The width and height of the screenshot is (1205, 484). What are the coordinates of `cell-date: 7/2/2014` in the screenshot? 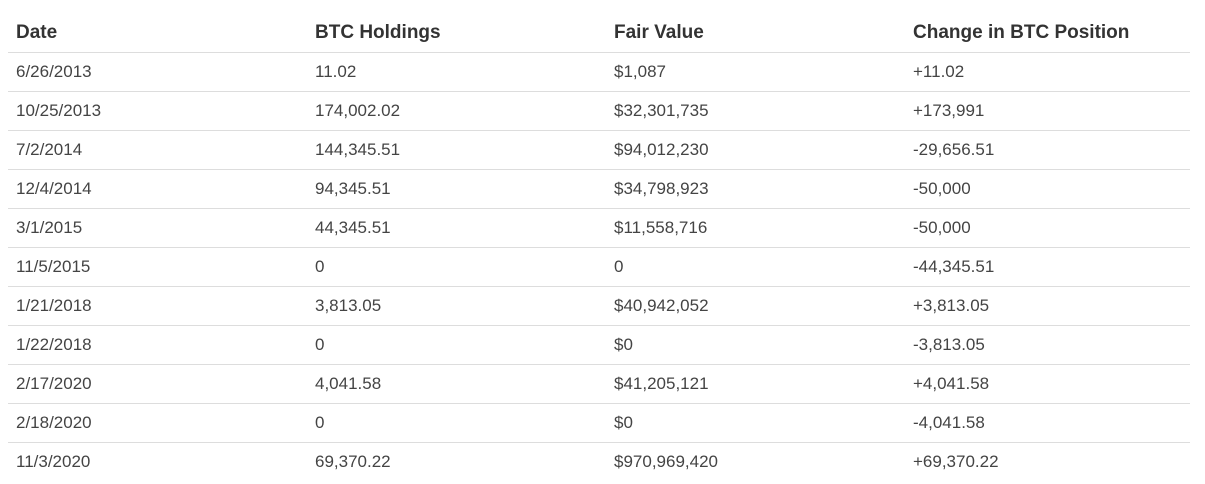 It's located at (157, 150).